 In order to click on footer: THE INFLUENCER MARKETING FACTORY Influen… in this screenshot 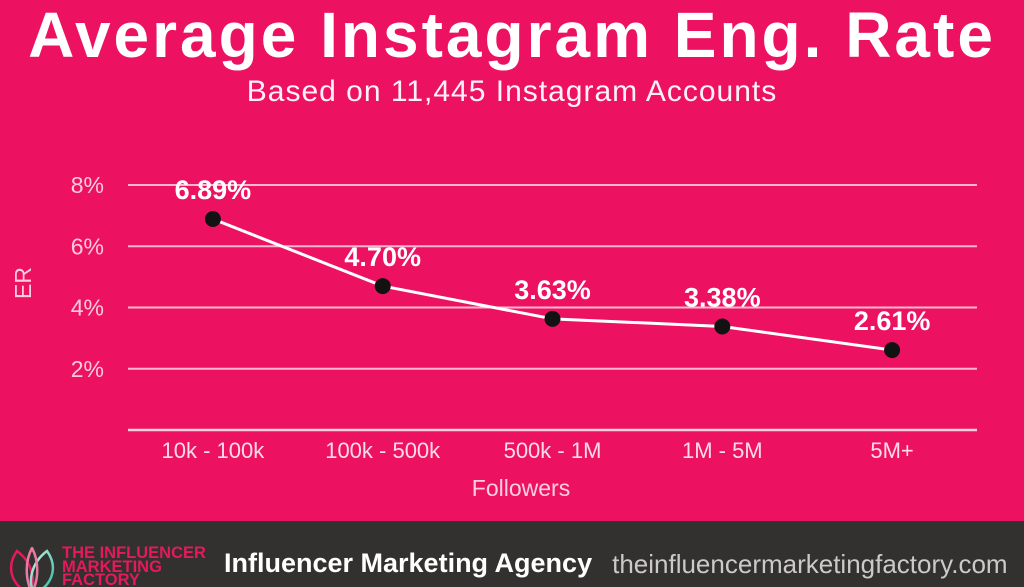, I will do `click(512, 554)`.